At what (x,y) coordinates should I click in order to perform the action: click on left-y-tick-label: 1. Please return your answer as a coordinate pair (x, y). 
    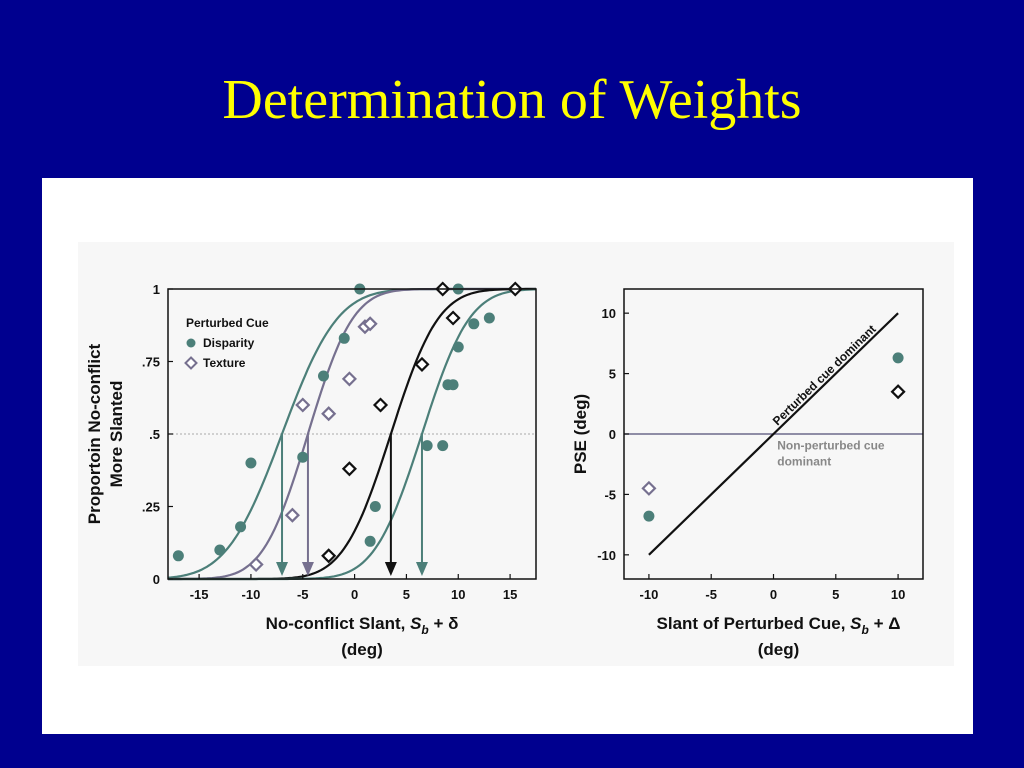
    Looking at the image, I should click on (156, 289).